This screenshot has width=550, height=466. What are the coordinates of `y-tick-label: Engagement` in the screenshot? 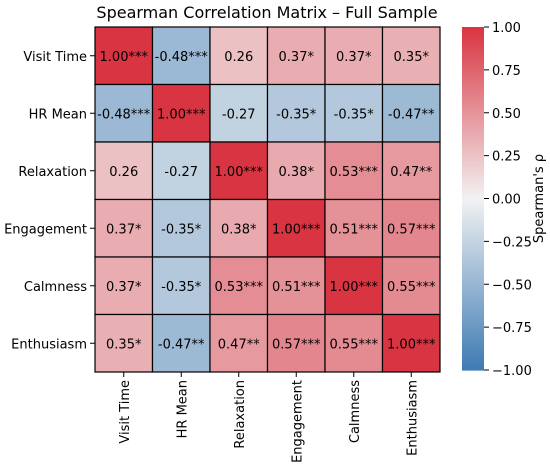 It's located at (45, 229).